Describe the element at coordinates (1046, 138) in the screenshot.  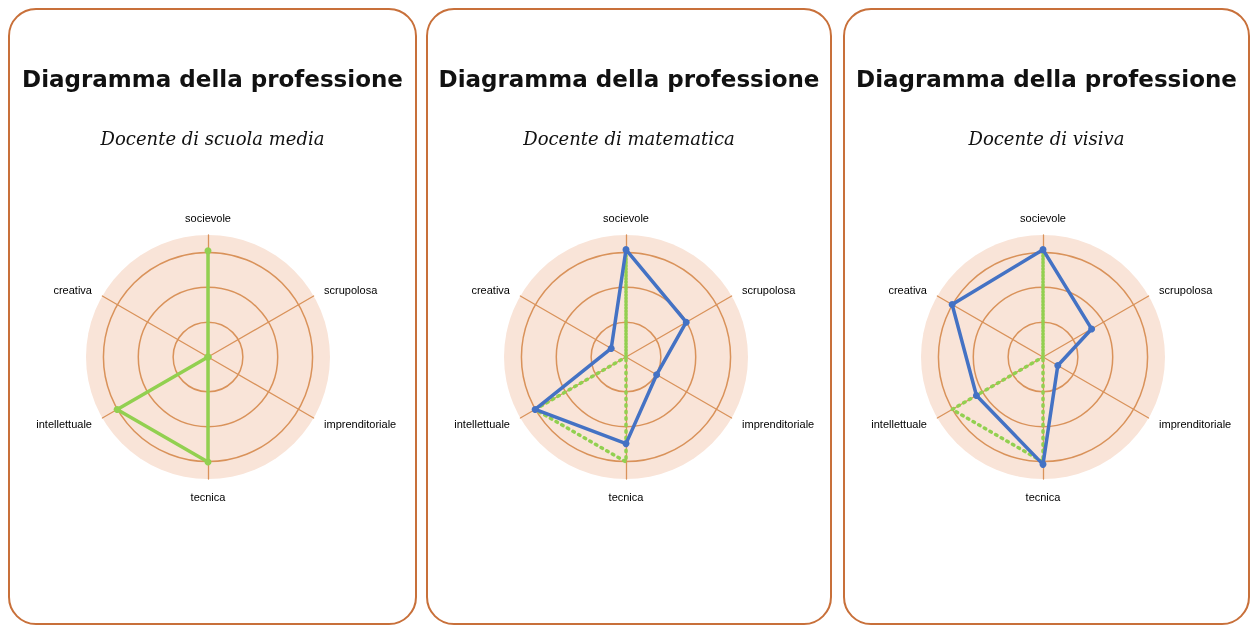
I see `chart-subtitle: Docente di visiva` at that location.